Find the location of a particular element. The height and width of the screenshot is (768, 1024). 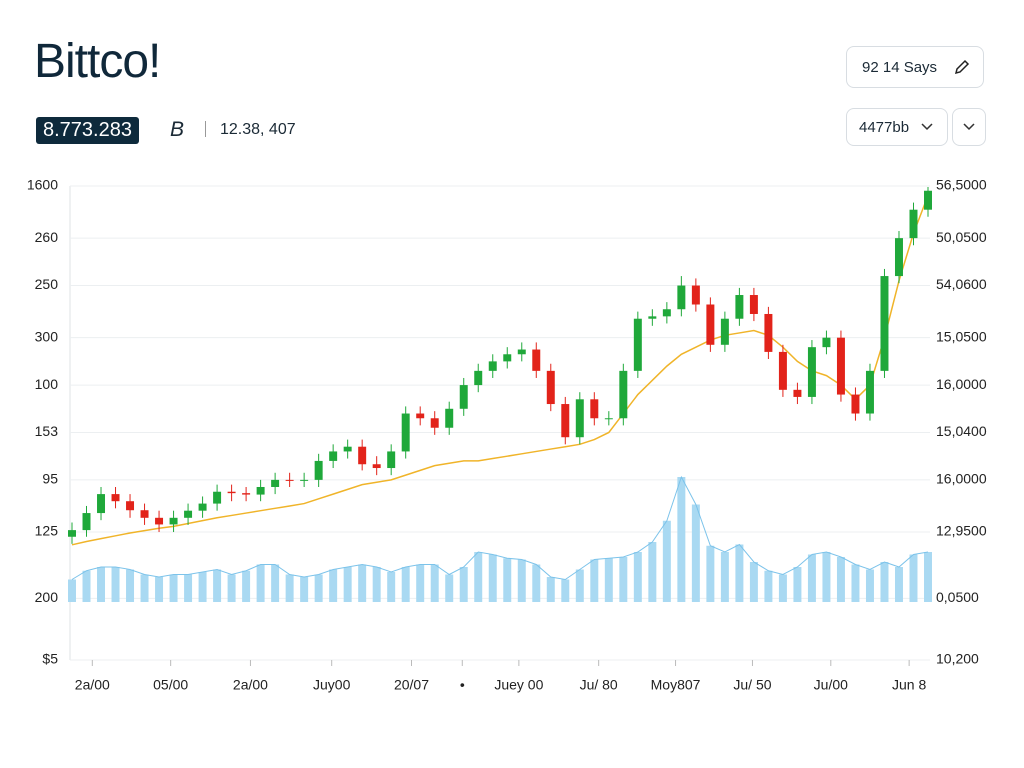

range-button: 92 14 Says is located at coordinates (915, 67).